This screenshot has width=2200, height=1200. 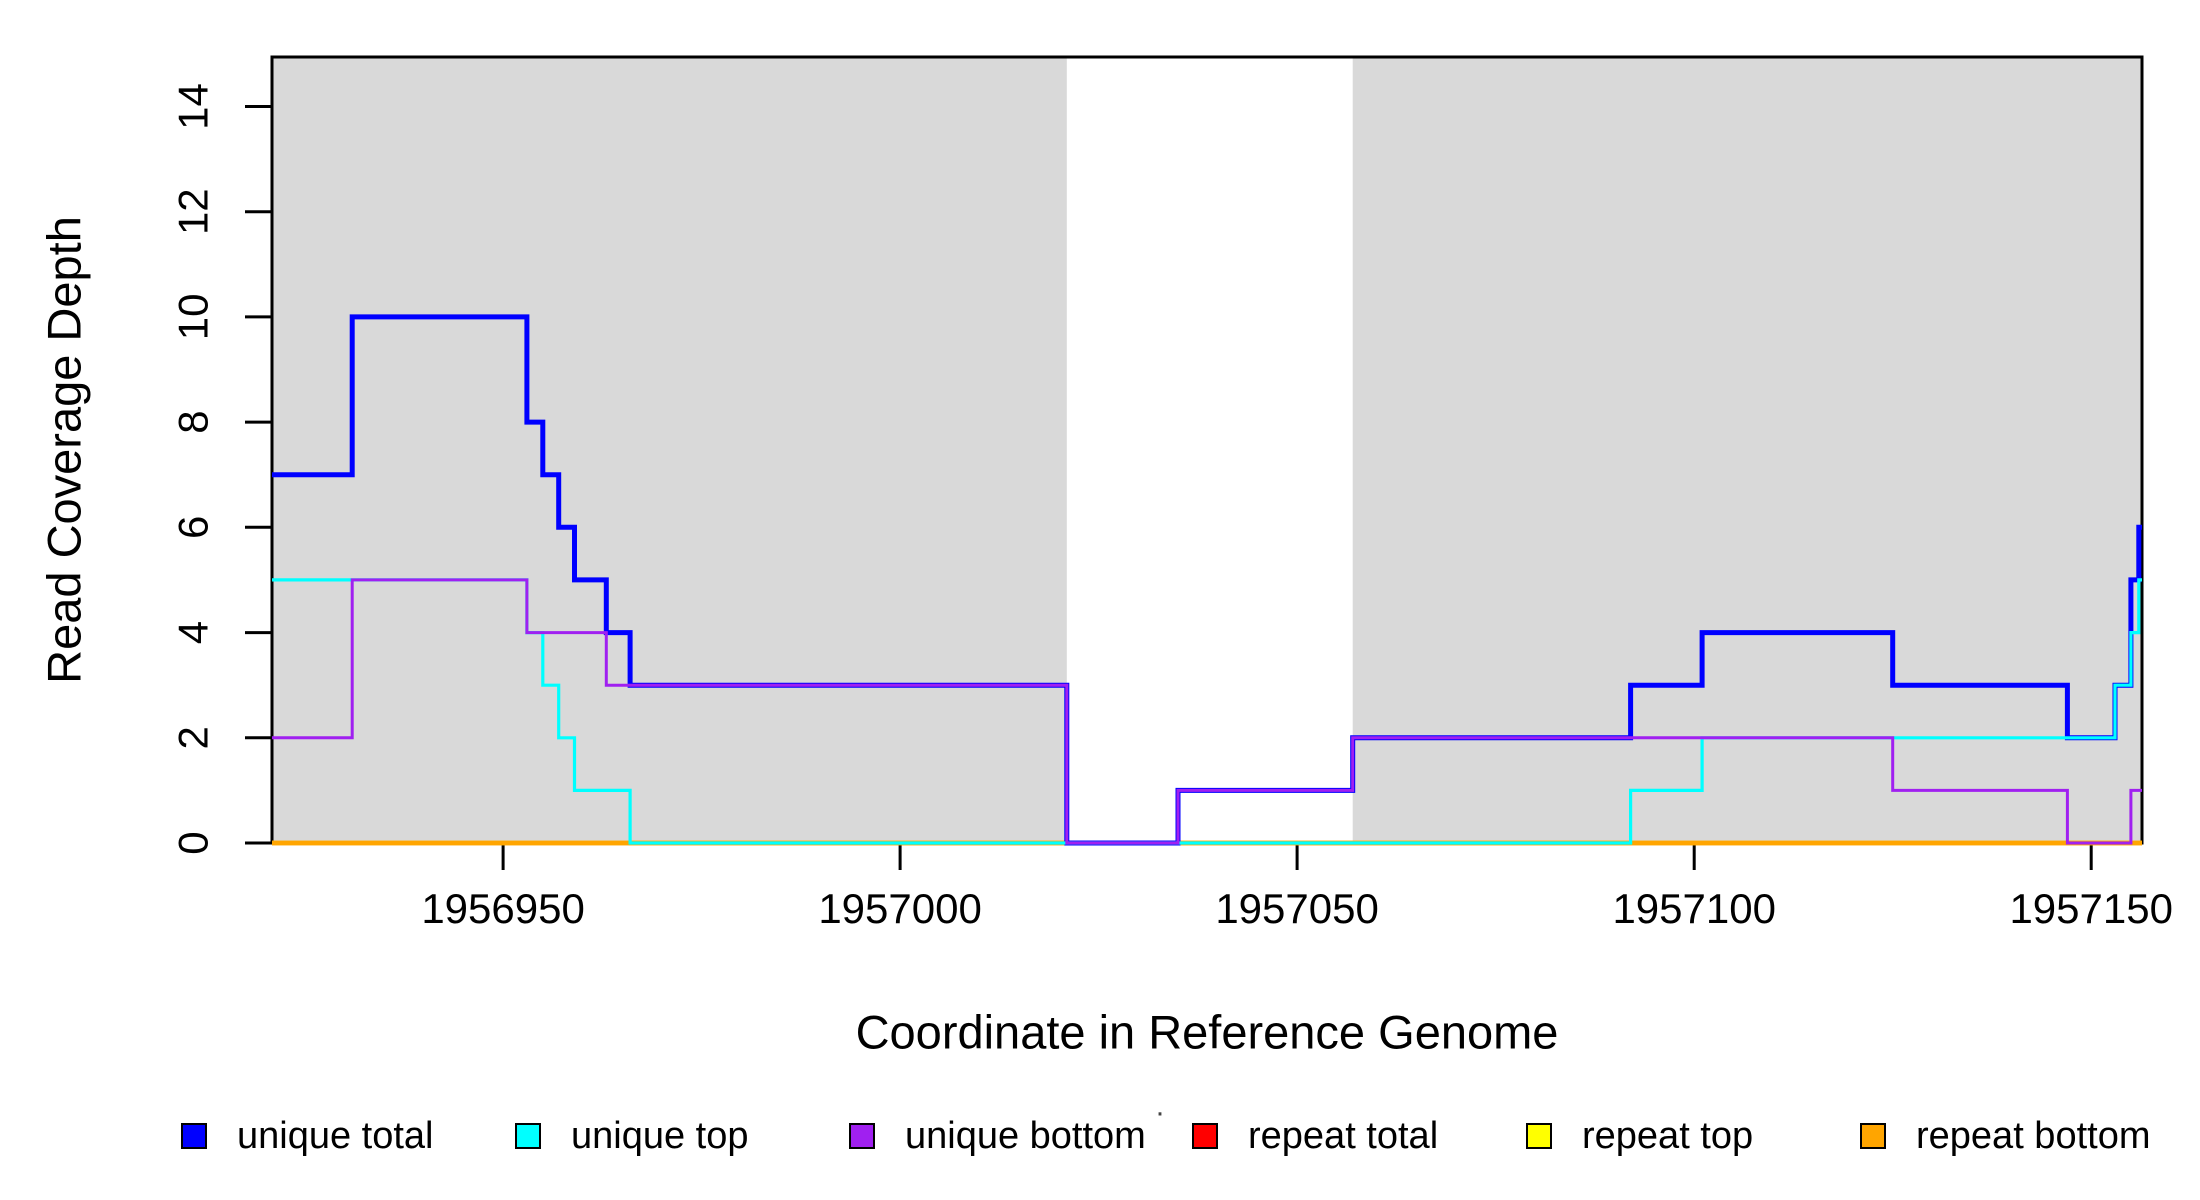 I want to click on x-tick-label: 1957050, so click(x=1297, y=908).